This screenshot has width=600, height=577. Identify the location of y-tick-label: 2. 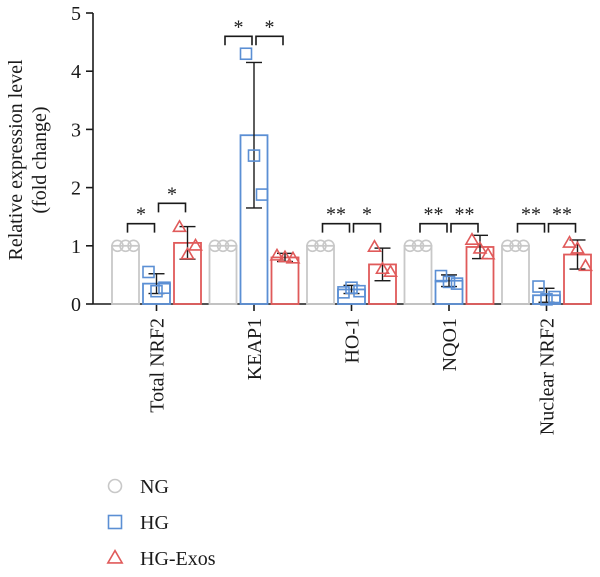
(76, 189).